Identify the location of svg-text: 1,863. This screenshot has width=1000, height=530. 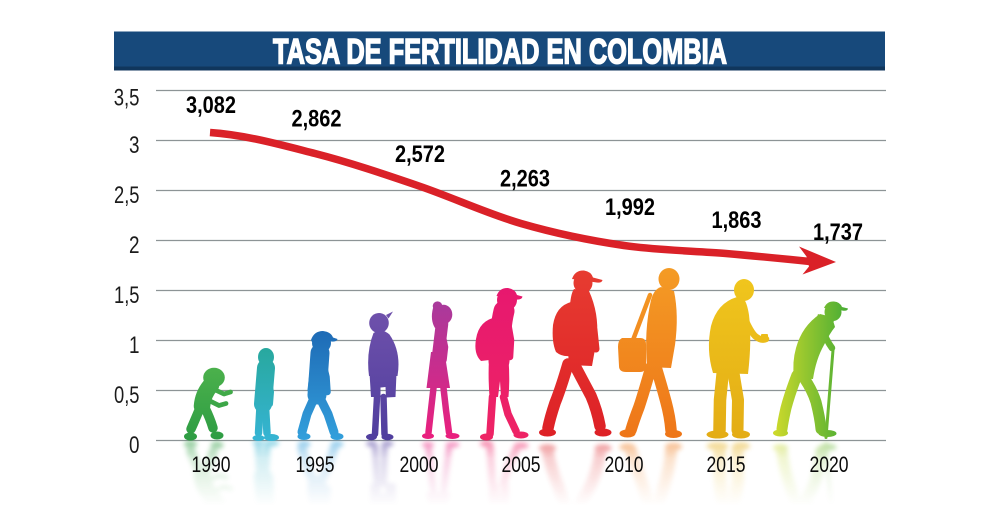
(737, 220).